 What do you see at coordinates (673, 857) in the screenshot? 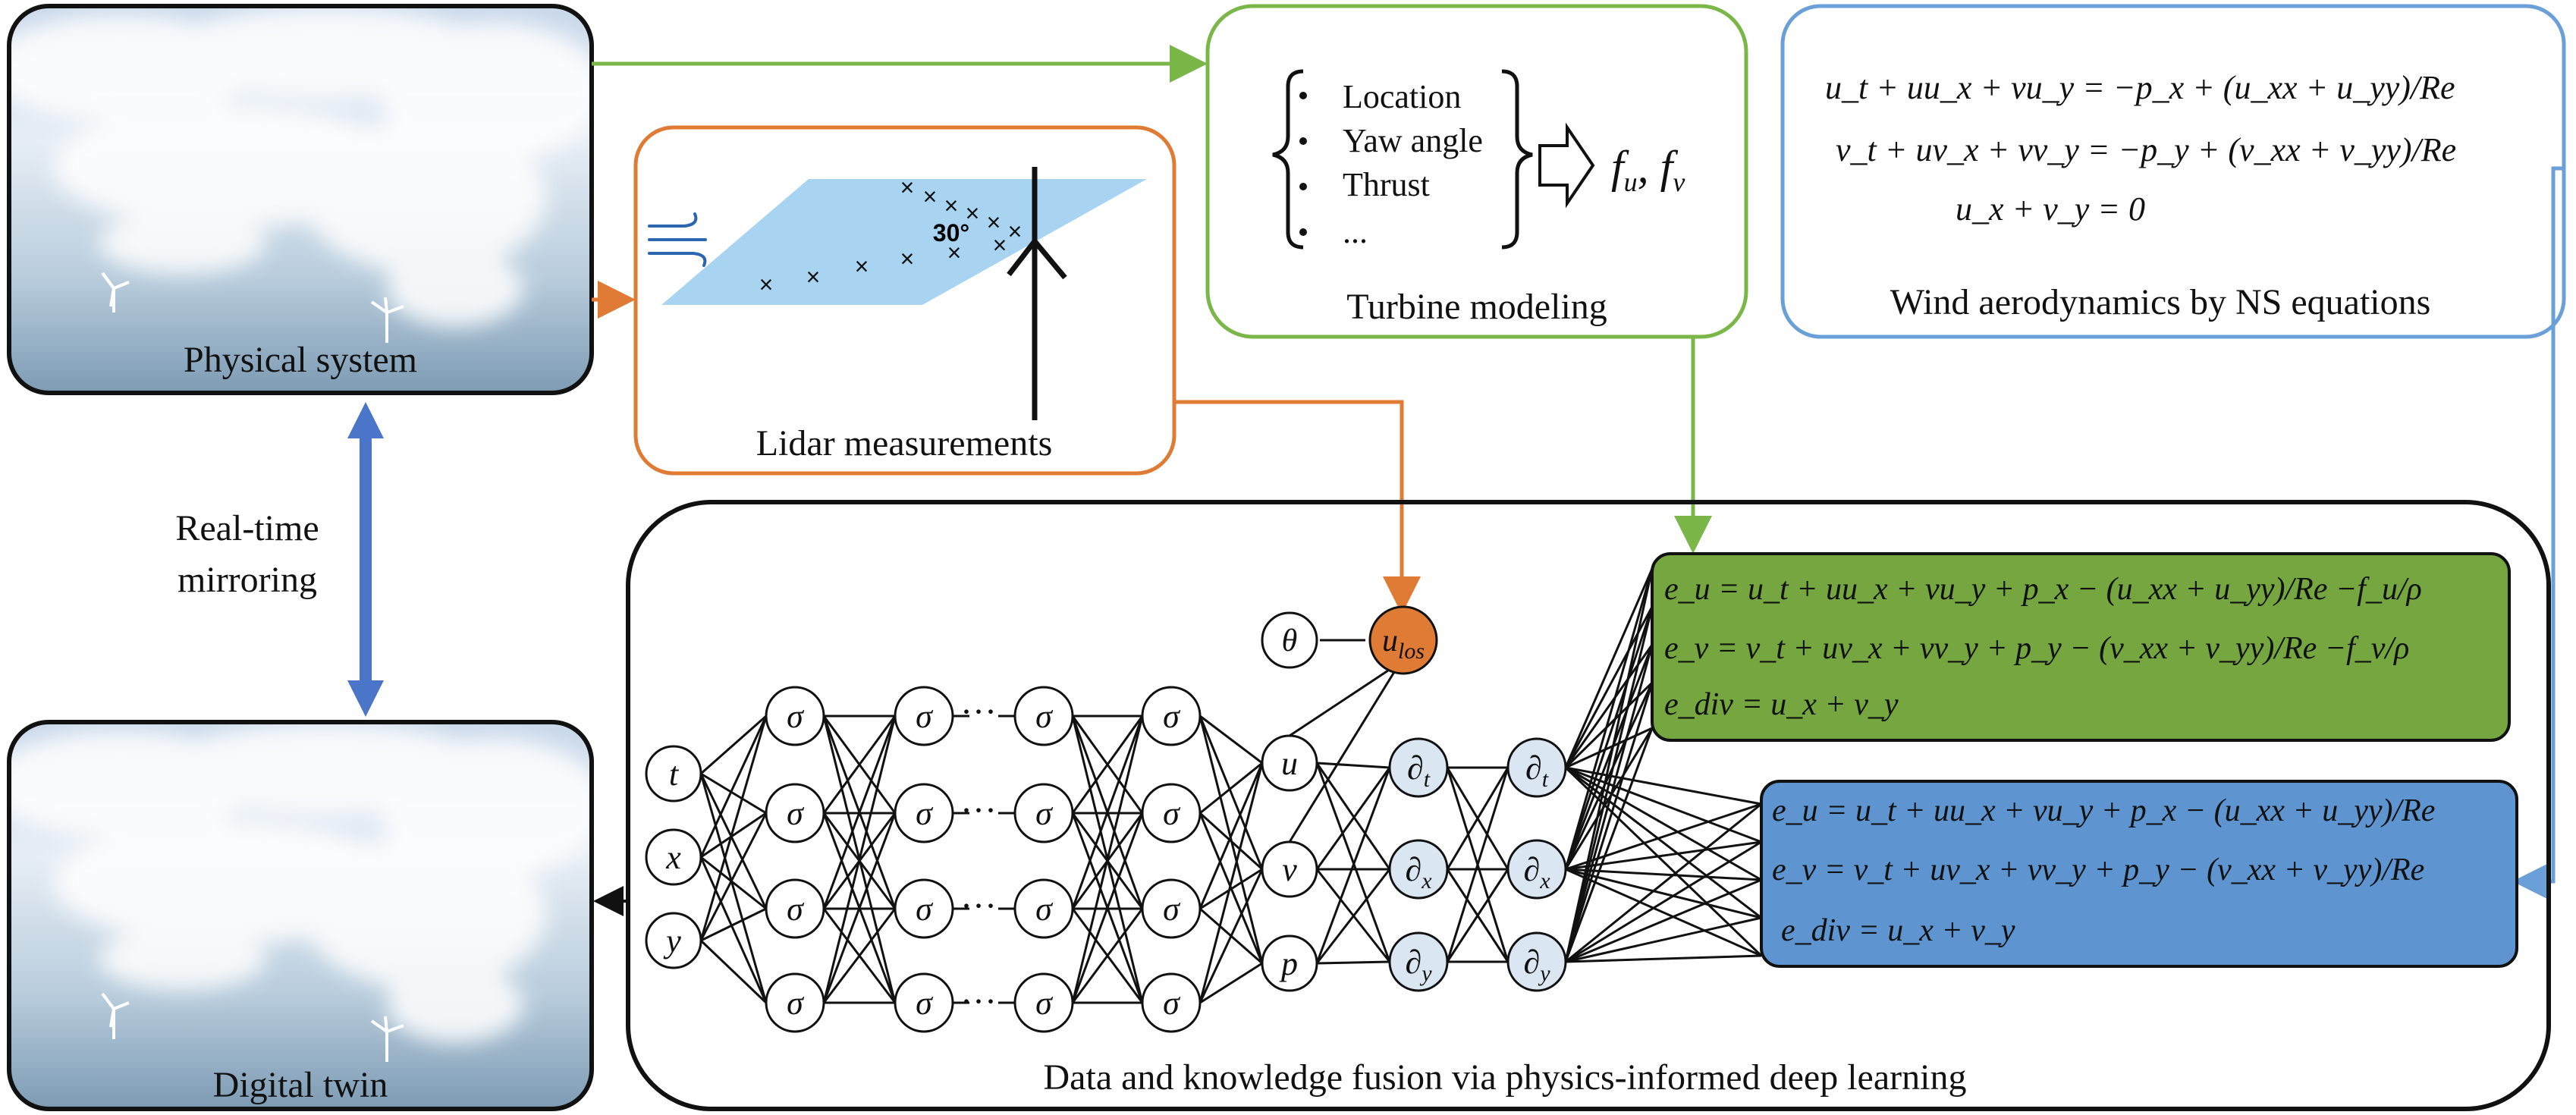
I see `input-node-x-label: x` at bounding box center [673, 857].